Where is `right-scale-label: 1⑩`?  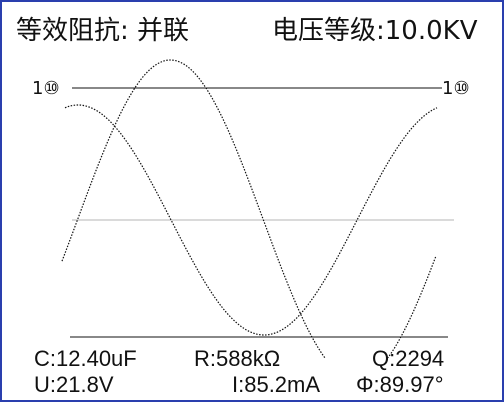
right-scale-label: 1⑩ is located at coordinates (456, 88).